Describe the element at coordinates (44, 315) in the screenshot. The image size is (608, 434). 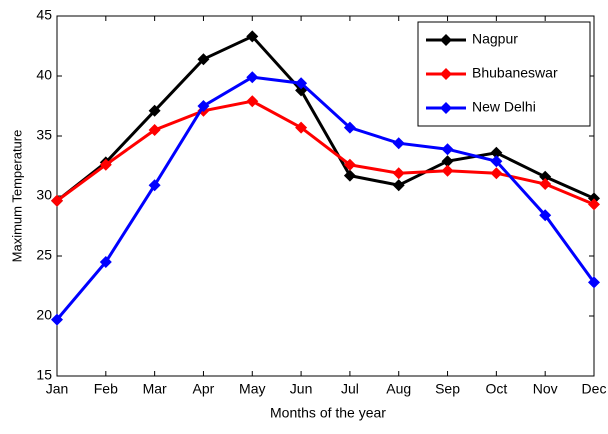
I see `y-tick-label: 20` at that location.